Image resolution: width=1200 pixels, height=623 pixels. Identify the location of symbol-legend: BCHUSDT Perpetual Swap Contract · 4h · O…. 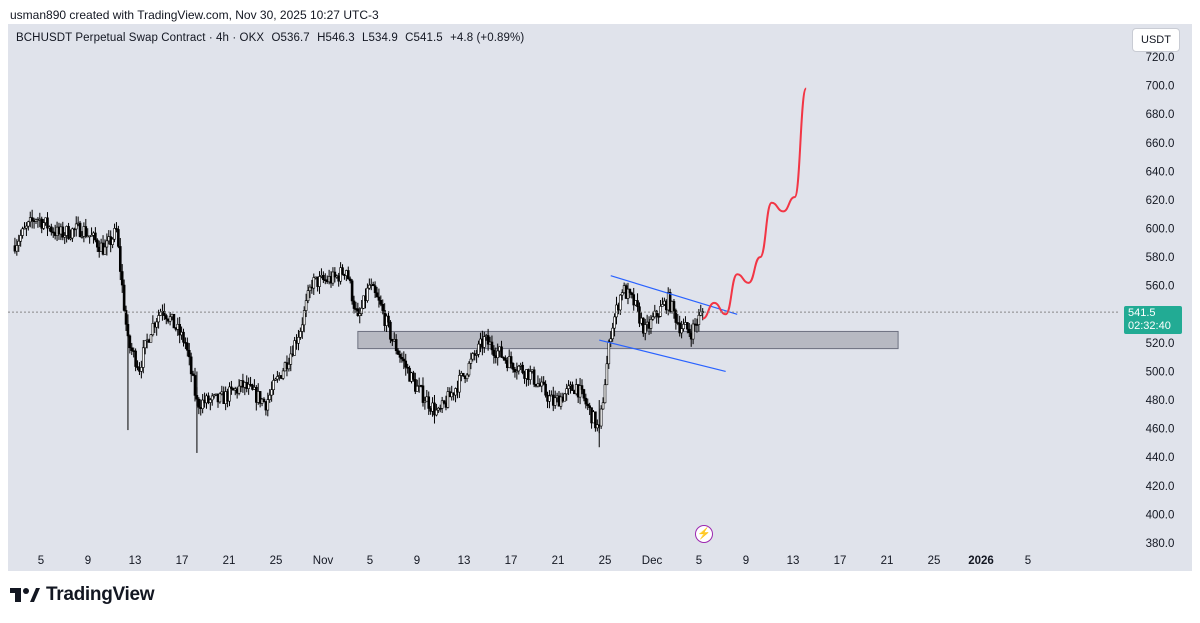
(272, 38).